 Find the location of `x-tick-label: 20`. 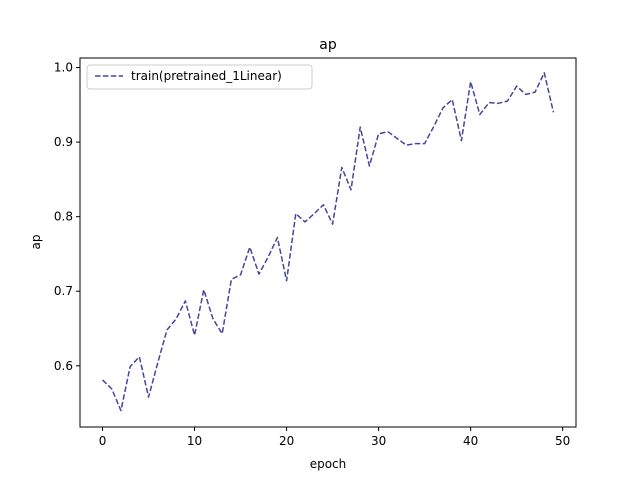

x-tick-label: 20 is located at coordinates (286, 441).